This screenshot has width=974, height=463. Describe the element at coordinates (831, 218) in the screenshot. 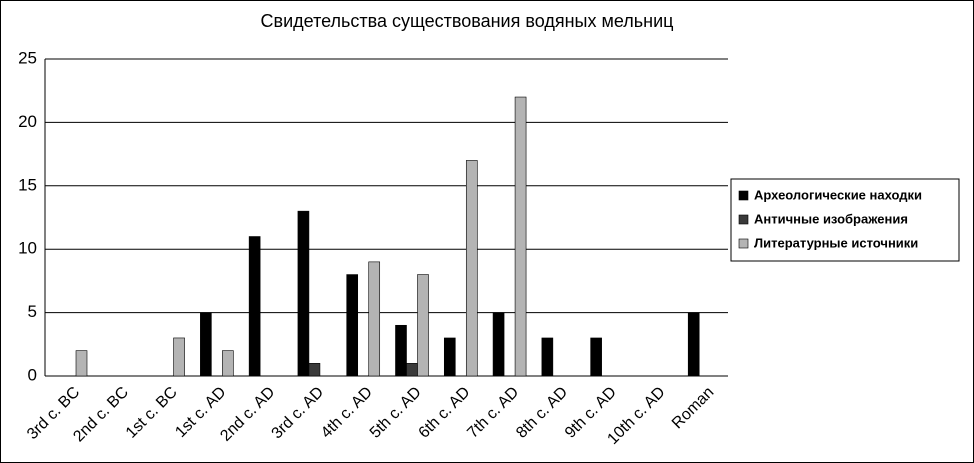

I see `legend-label: Античные изображения` at that location.